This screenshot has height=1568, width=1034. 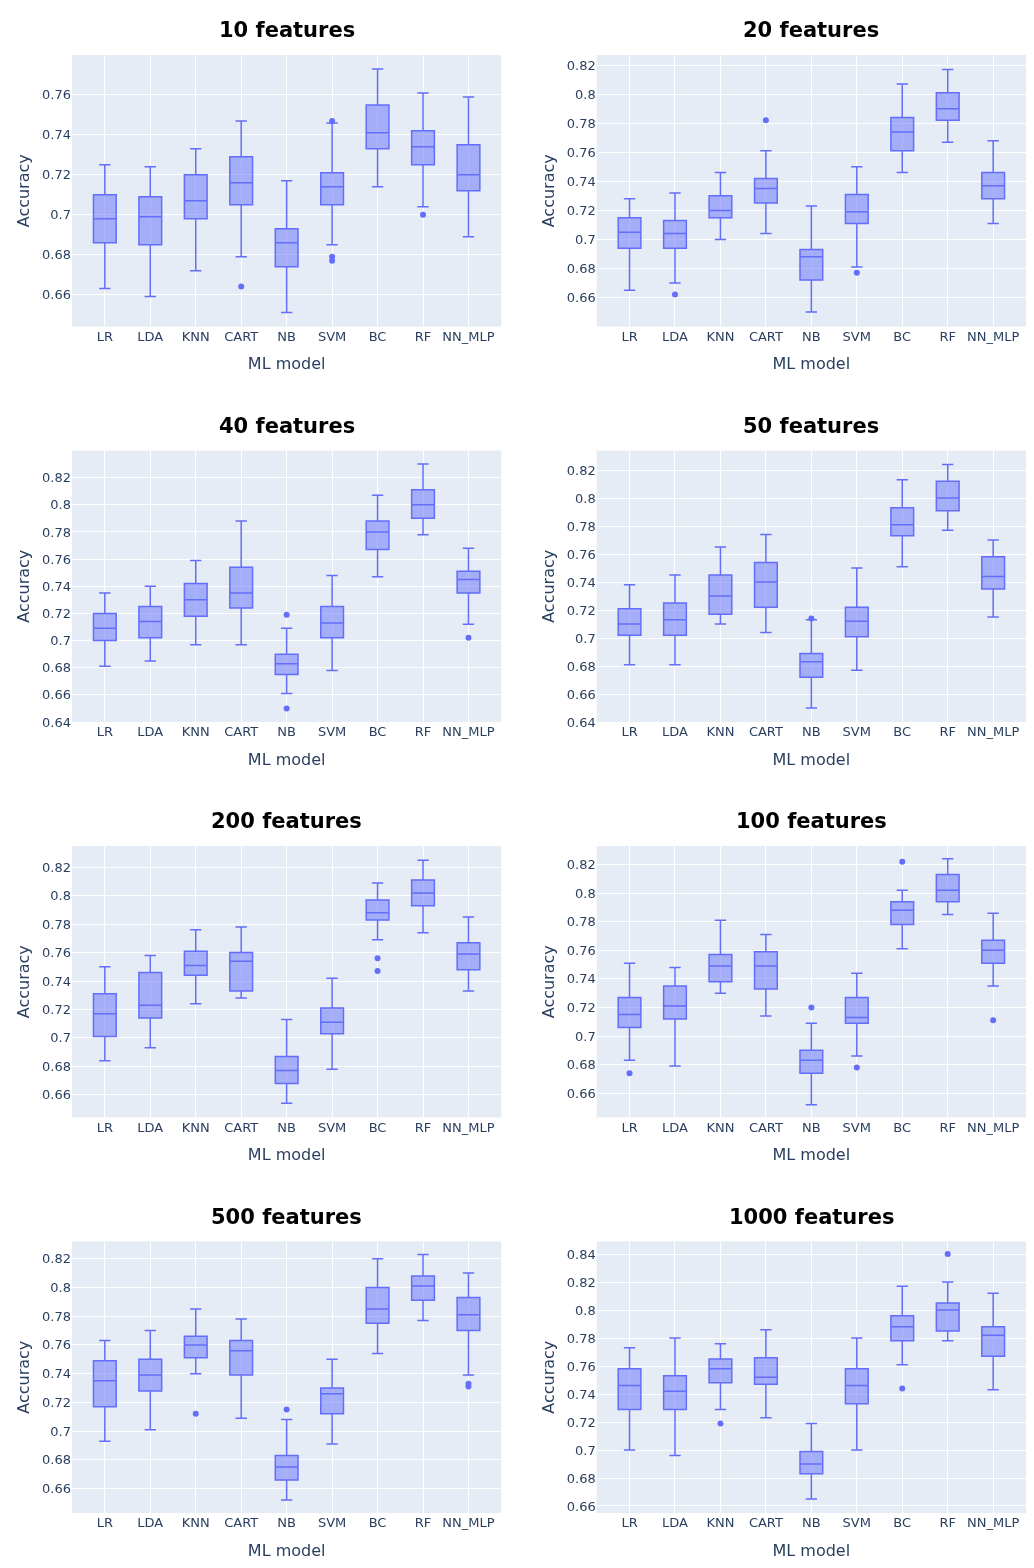 What do you see at coordinates (812, 1217) in the screenshot?
I see `chart-title: 1000 features` at bounding box center [812, 1217].